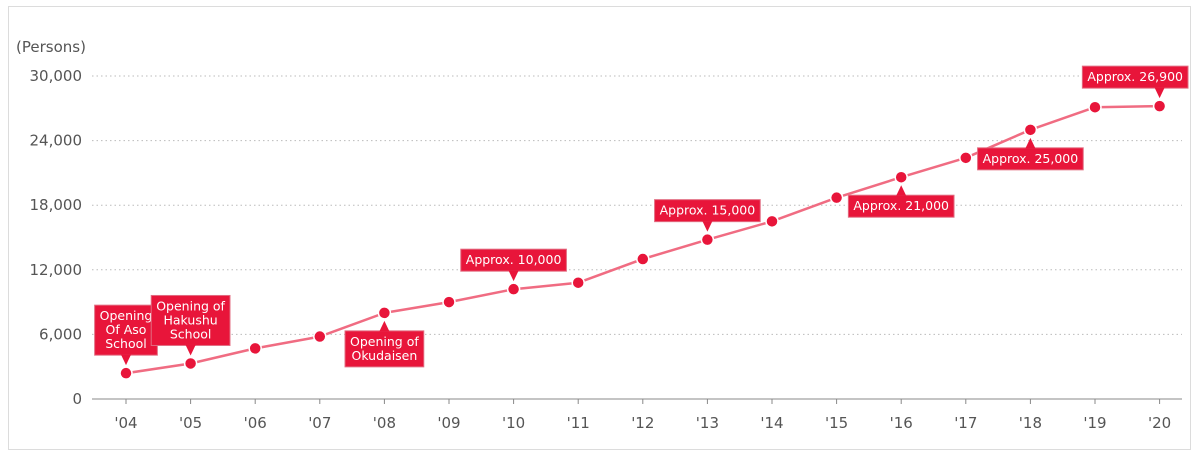  What do you see at coordinates (642, 423) in the screenshot?
I see `x-tick-label: '12` at bounding box center [642, 423].